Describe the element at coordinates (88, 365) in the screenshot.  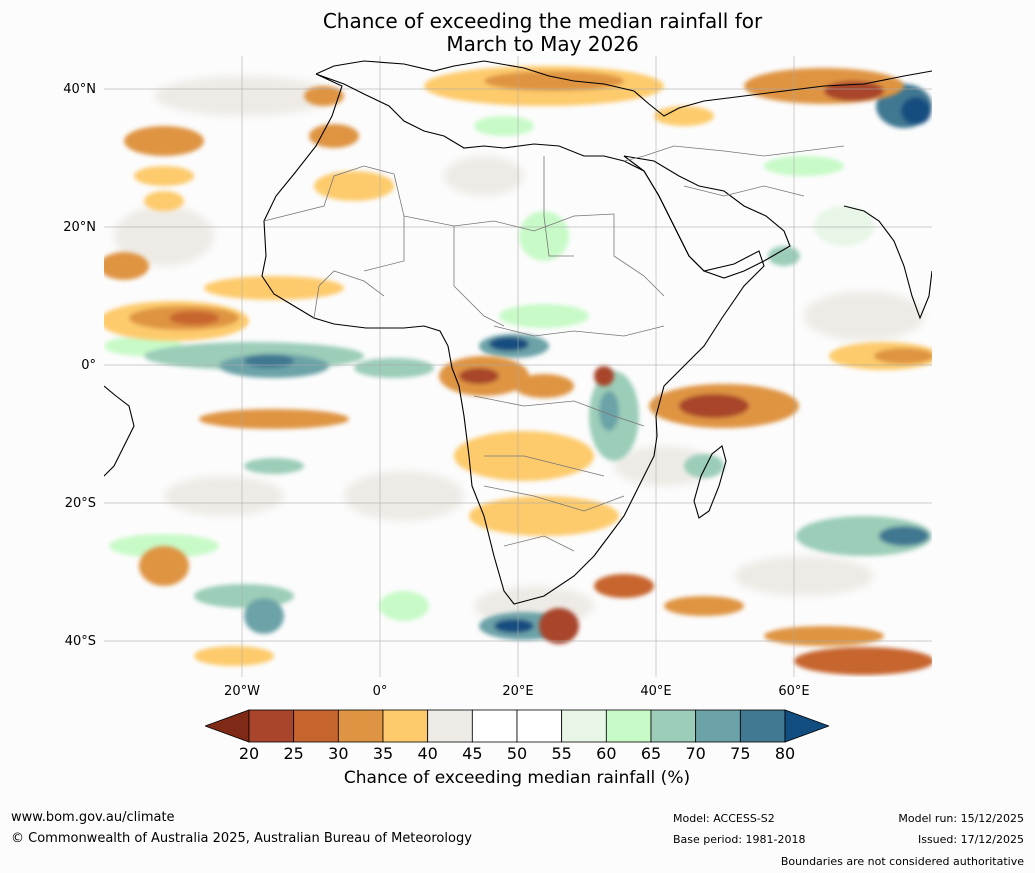
I see `lat-label-0: 0°` at that location.